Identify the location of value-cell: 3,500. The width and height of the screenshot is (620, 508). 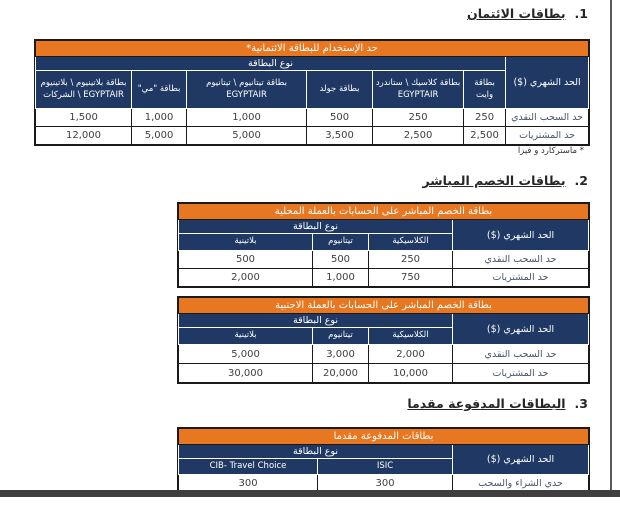
(340, 135).